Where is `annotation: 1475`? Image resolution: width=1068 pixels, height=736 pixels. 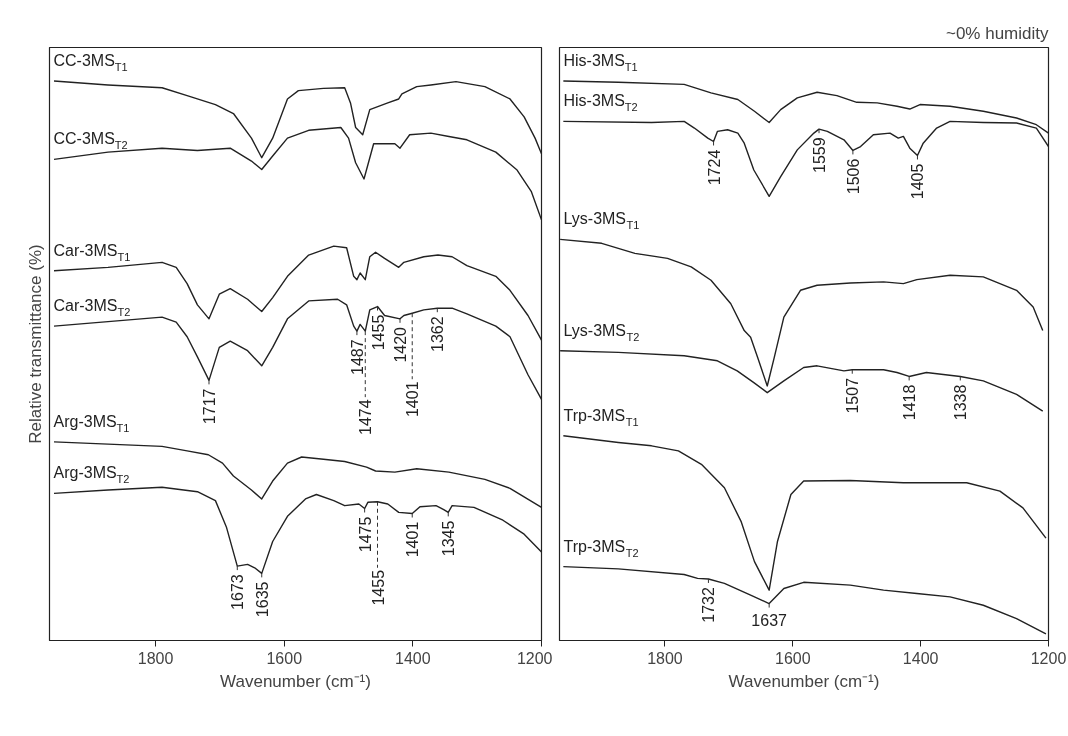
annotation: 1475 is located at coordinates (365, 534).